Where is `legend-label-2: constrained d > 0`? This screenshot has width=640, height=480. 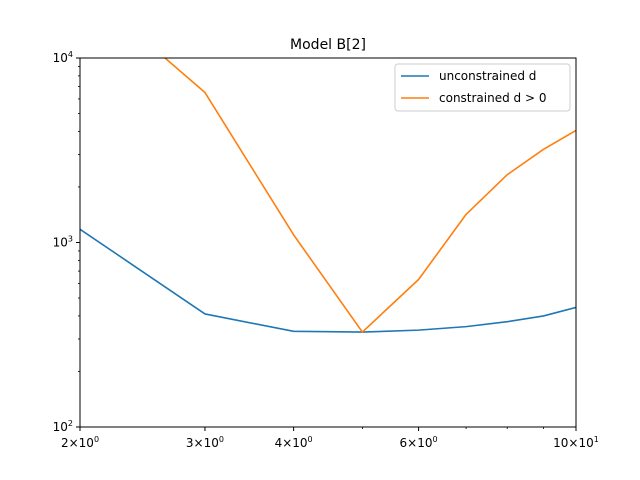 legend-label-2: constrained d > 0 is located at coordinates (492, 98).